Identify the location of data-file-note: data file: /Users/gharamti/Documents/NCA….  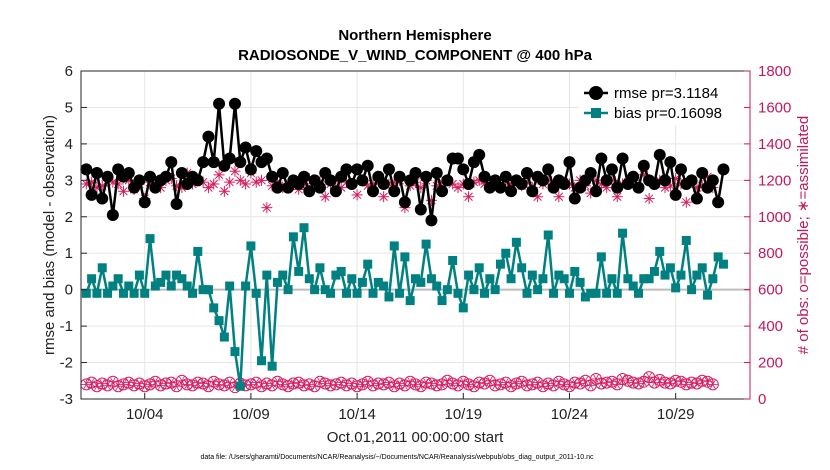
(397, 457).